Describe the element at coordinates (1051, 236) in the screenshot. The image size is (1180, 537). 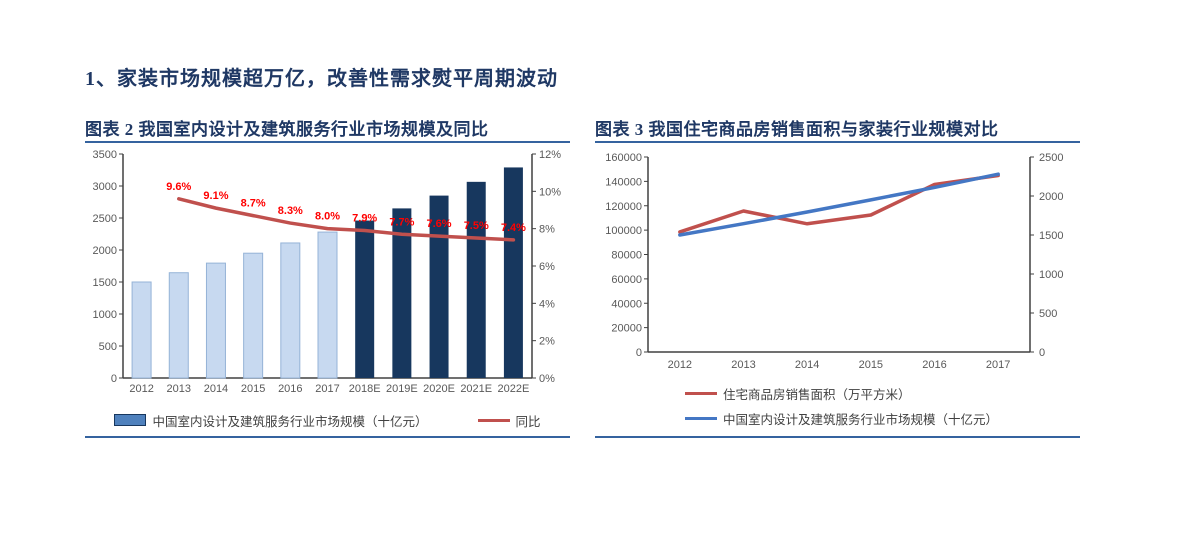
I see `y-right-tick-label: 1500` at that location.